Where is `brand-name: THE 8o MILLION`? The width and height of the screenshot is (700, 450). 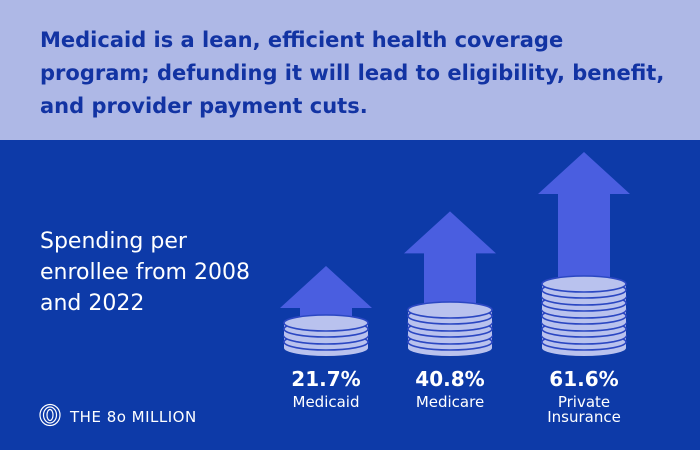 brand-name: THE 8o MILLION is located at coordinates (133, 417).